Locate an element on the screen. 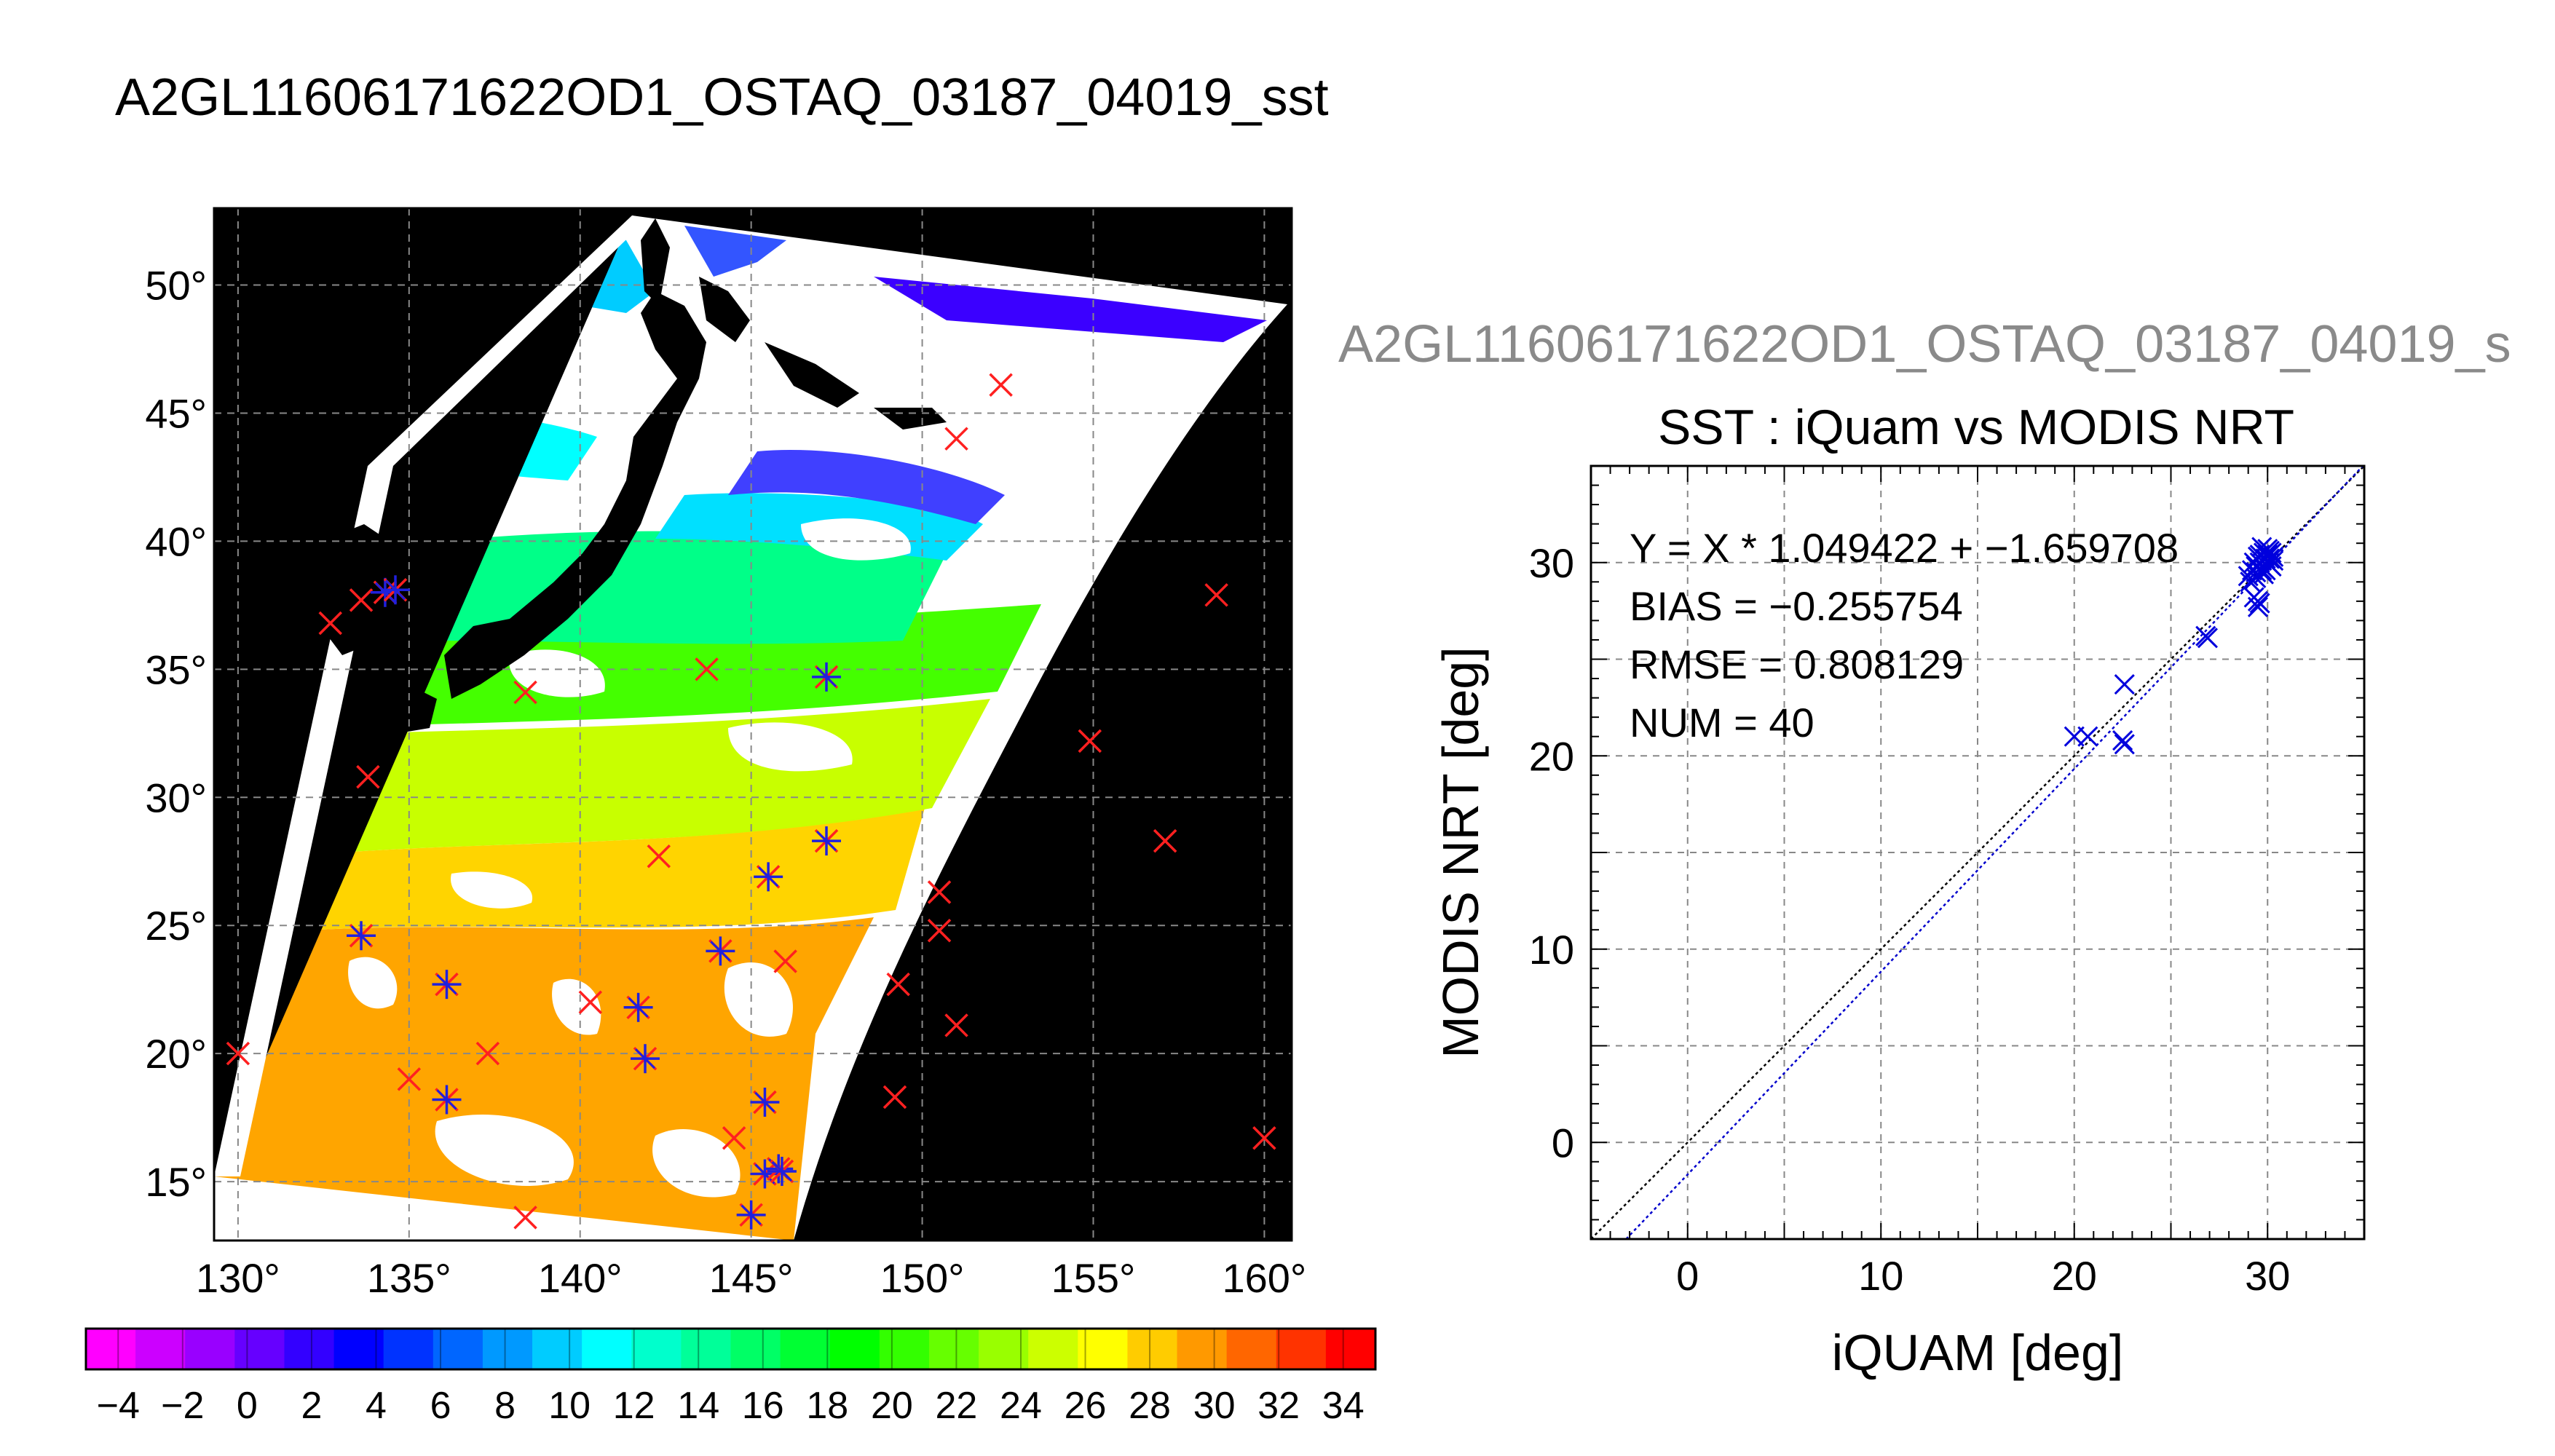 This screenshot has width=2555, height=1456. colorbar-label: 26 is located at coordinates (1086, 1406).